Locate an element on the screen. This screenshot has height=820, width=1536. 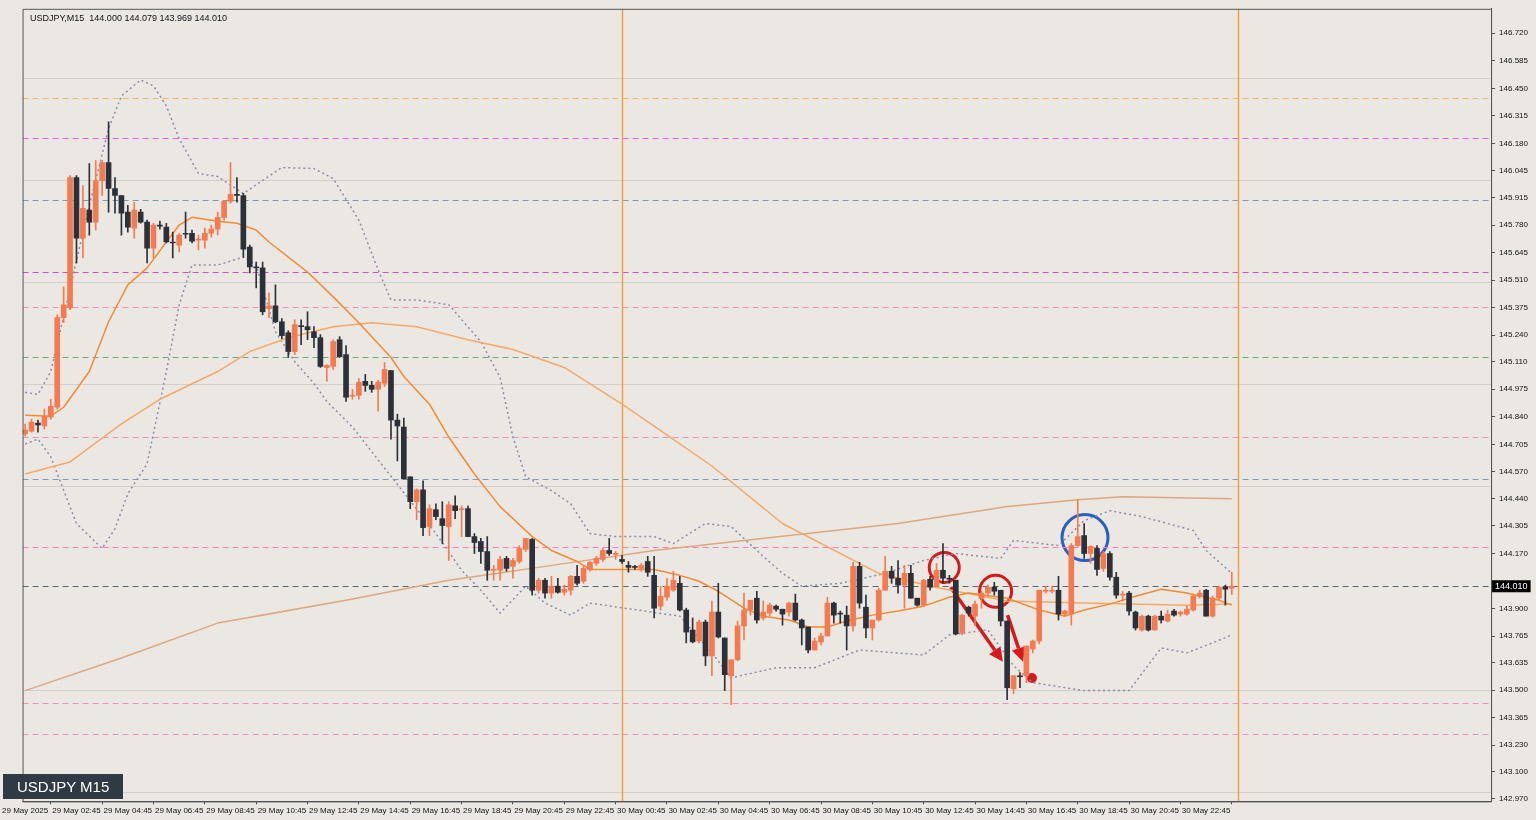
x-tick-label: 29 May 02:45 is located at coordinates (77, 811).